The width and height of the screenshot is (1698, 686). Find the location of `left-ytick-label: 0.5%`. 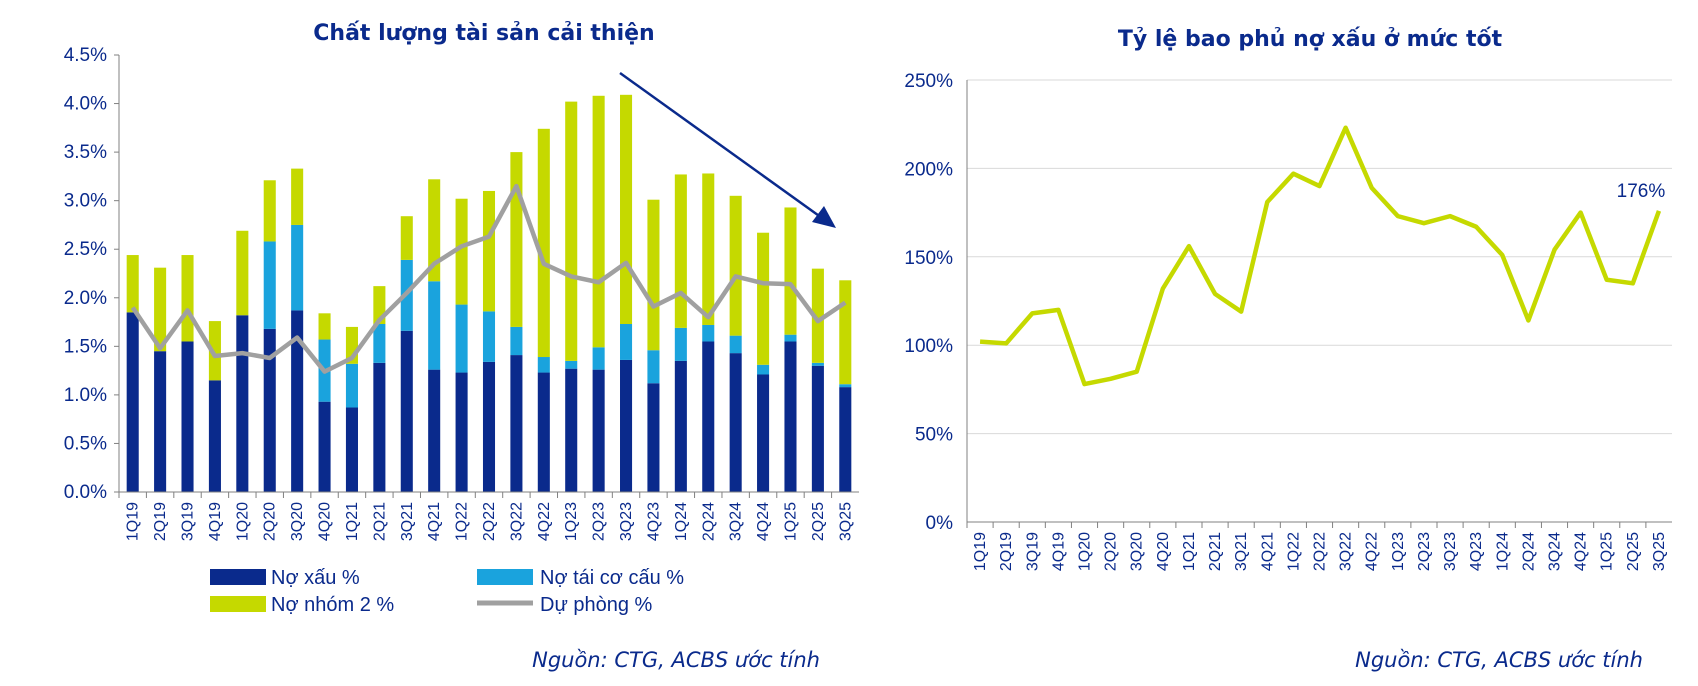

left-ytick-label: 0.5% is located at coordinates (85, 443).